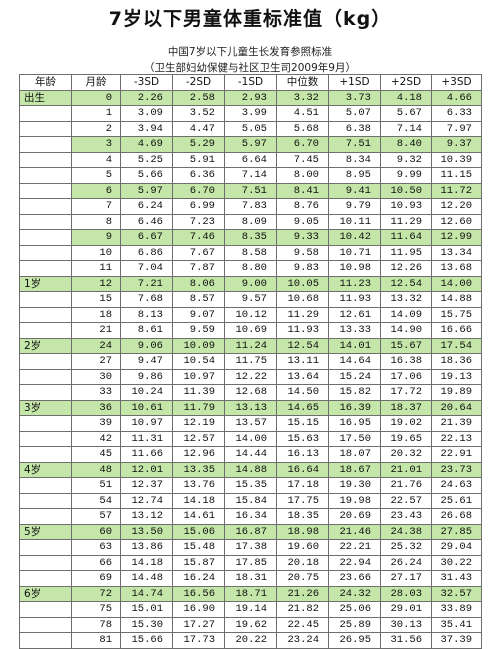 The height and width of the screenshot is (649, 500). What do you see at coordinates (354, 128) in the screenshot?
I see `plus1sd-cell: 6.38` at bounding box center [354, 128].